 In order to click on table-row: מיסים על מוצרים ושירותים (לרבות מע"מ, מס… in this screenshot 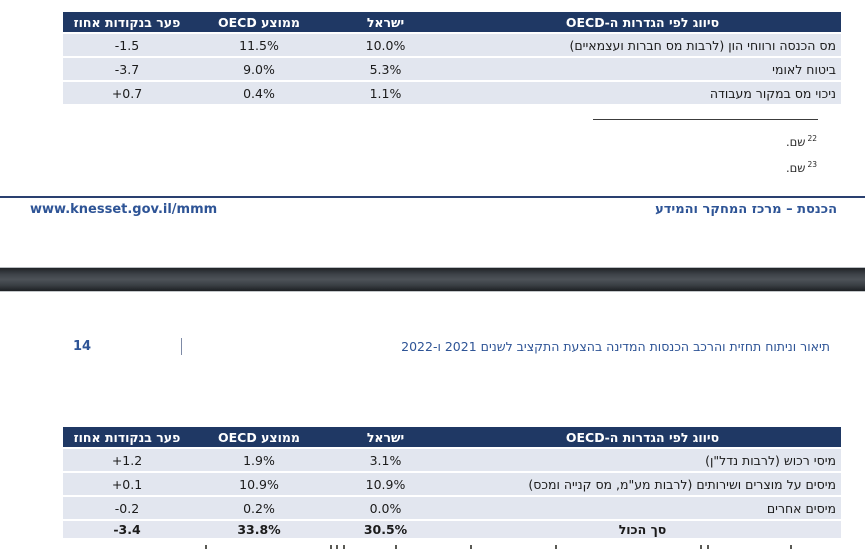, I will do `click(452, 484)`.